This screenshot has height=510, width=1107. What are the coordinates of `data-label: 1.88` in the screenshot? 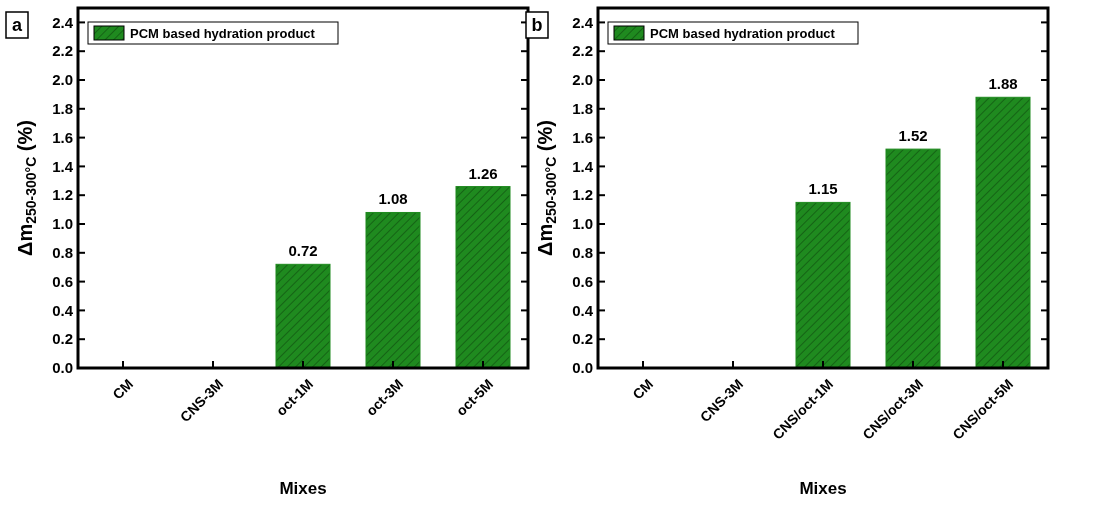 It's located at (1003, 84).